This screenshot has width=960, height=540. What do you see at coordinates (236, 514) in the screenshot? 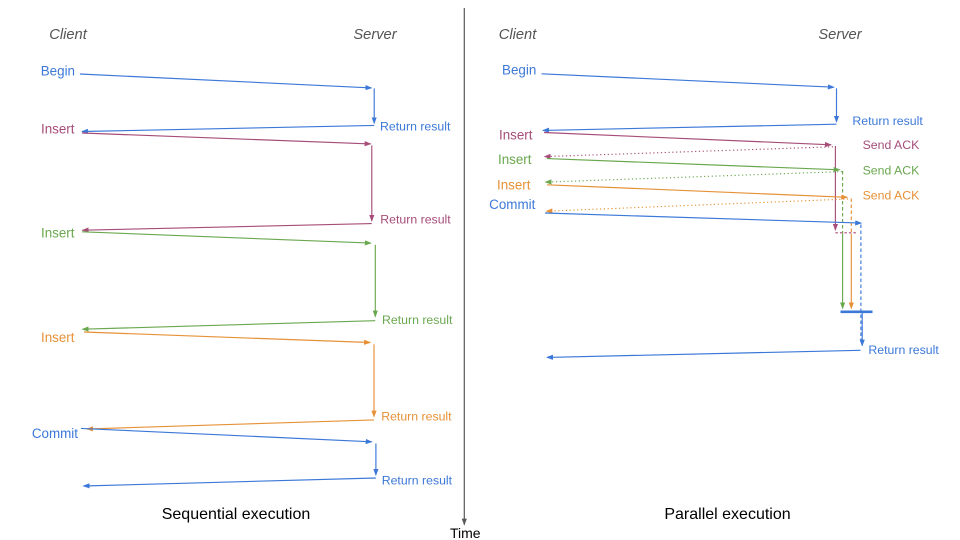
I see `svg-text: Sequential execution` at bounding box center [236, 514].